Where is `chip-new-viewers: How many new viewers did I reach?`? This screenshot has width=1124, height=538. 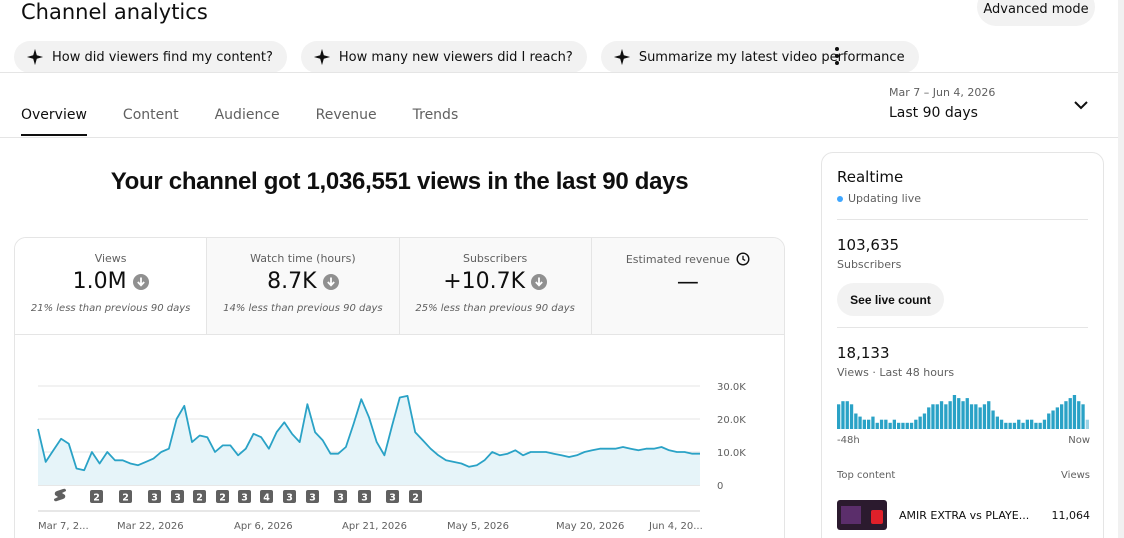 chip-new-viewers: How many new viewers did I reach? is located at coordinates (443, 57).